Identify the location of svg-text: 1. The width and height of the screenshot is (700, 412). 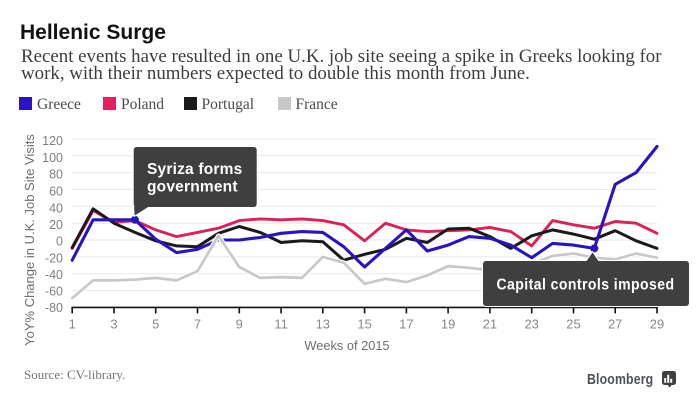
(72, 324).